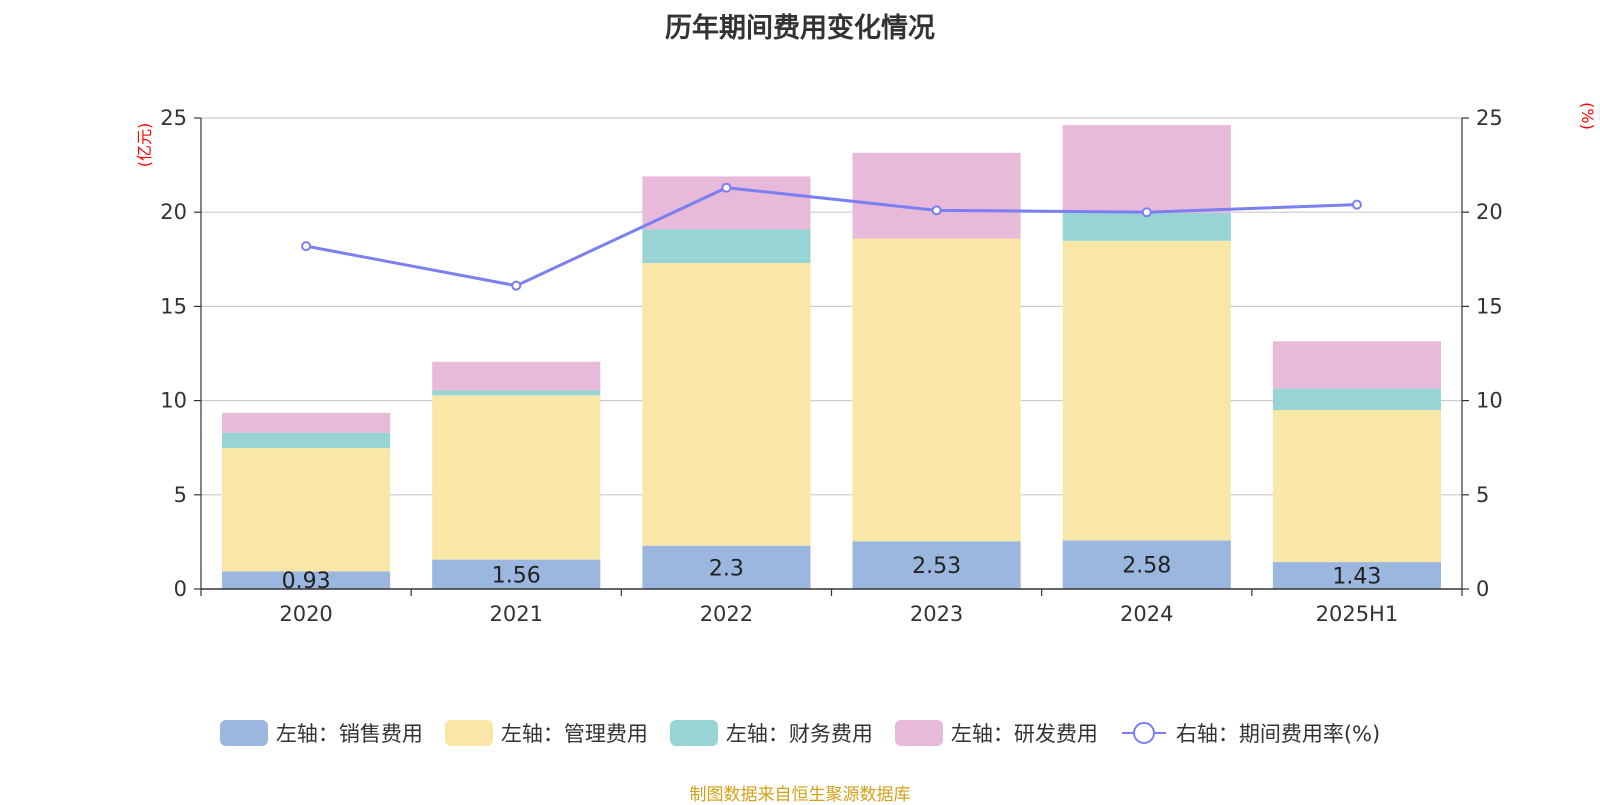 This screenshot has height=805, width=1600. I want to click on legend-label-rnd: 左轴：研发费用, so click(1024, 734).